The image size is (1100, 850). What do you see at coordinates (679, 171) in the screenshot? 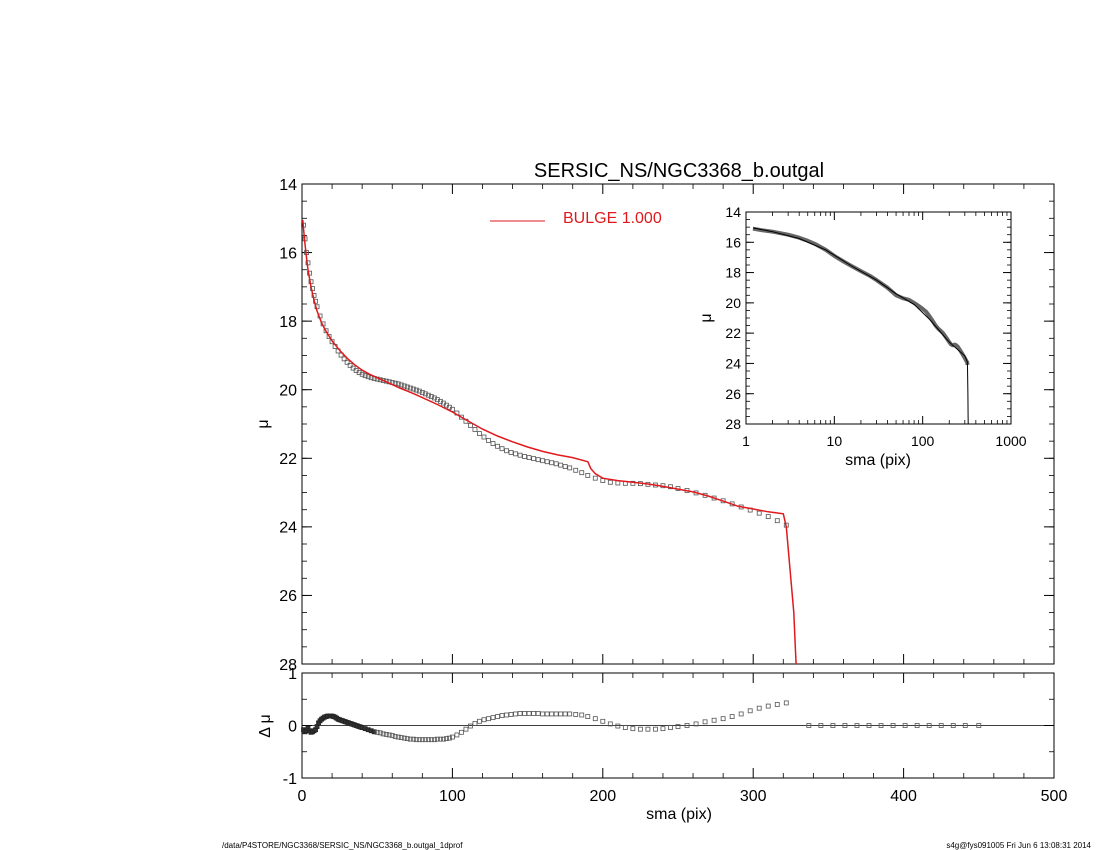
I see `chart-title: SERSIC_NS/NGC3368_b.outgal` at bounding box center [679, 171].